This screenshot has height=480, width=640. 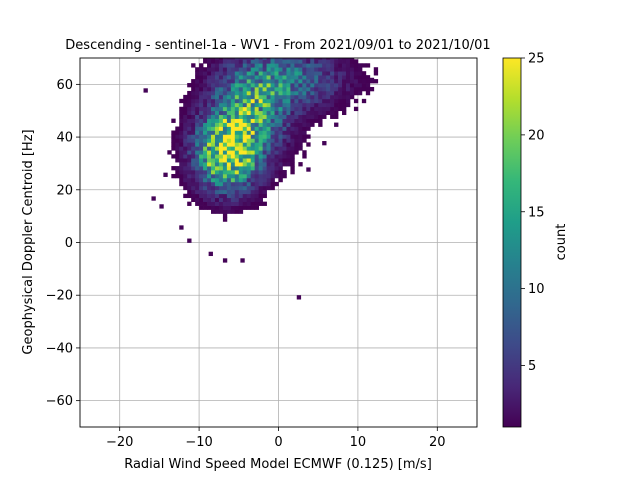 What do you see at coordinates (299, 297) in the screenshot?
I see `outlier-cell` at bounding box center [299, 297].